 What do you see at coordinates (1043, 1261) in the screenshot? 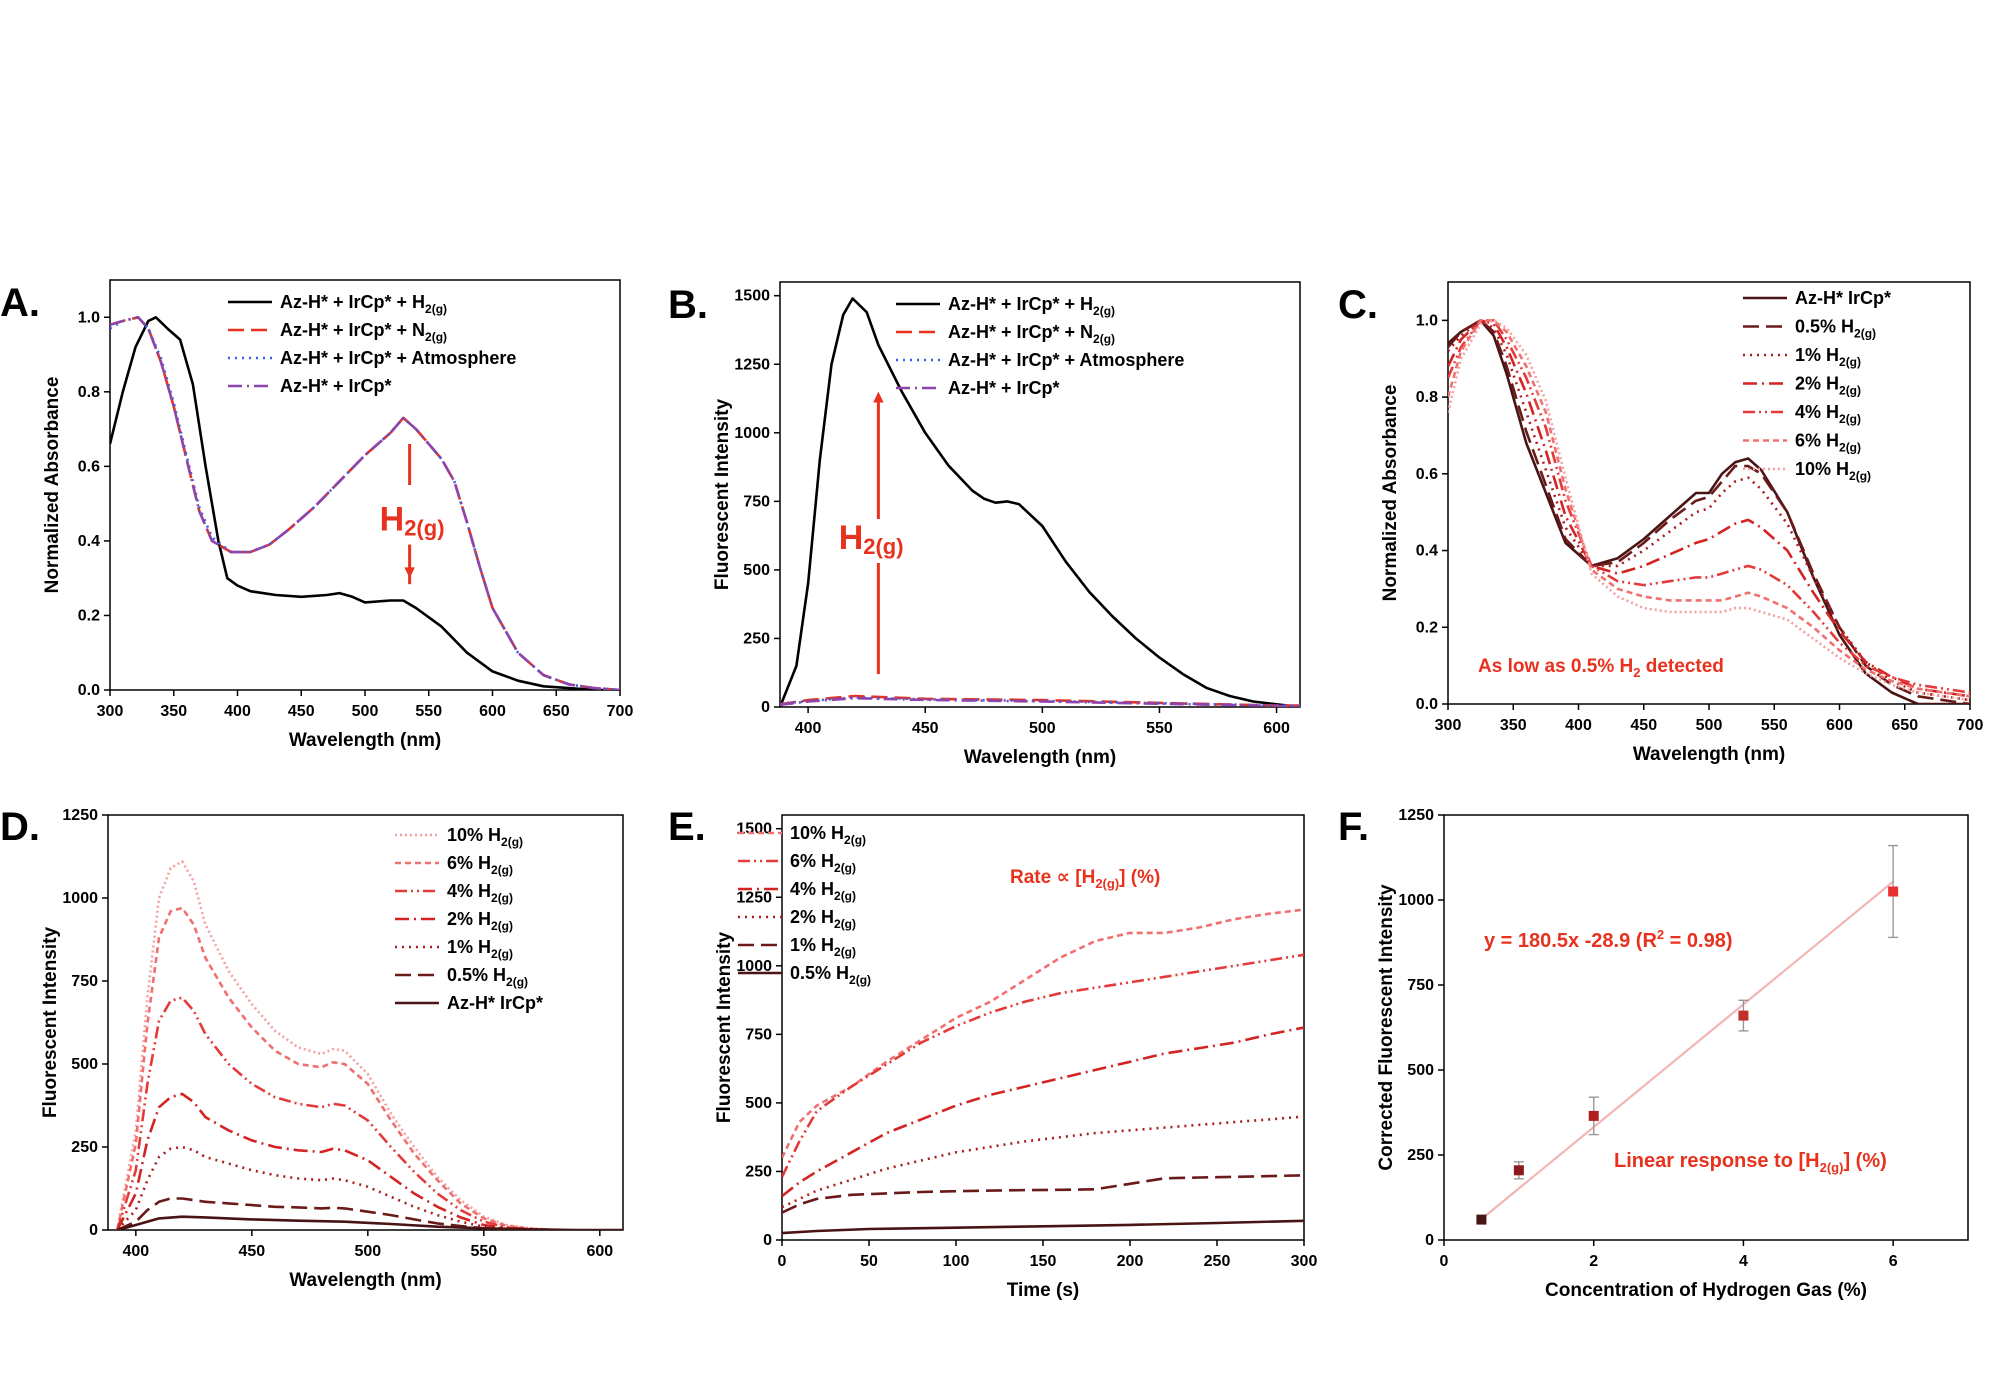
I see `x-tick-label: 150` at bounding box center [1043, 1261].